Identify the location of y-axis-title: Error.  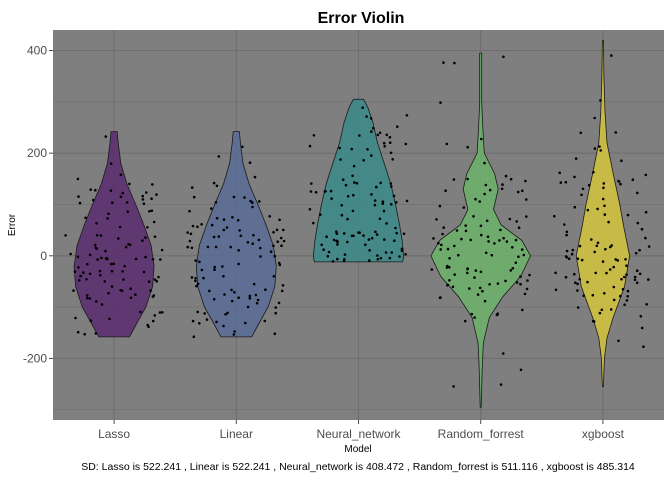
(12, 224).